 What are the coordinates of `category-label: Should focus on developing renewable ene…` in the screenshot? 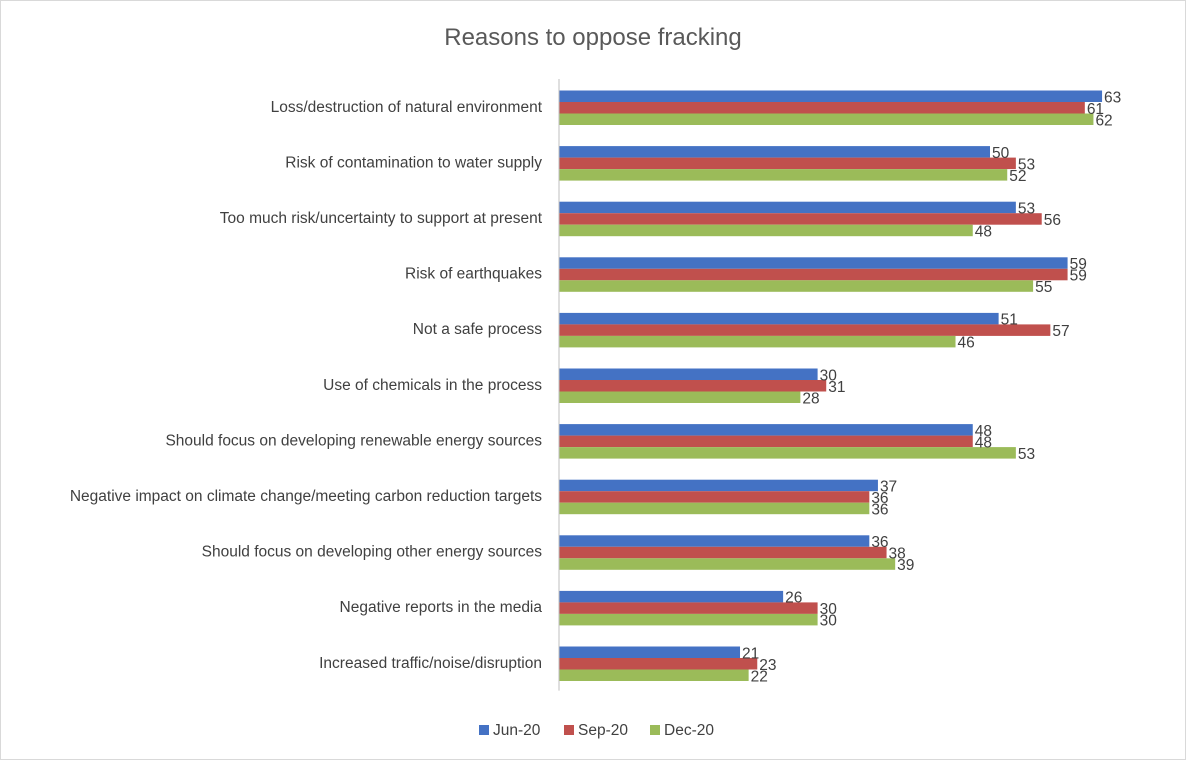 It's located at (353, 440).